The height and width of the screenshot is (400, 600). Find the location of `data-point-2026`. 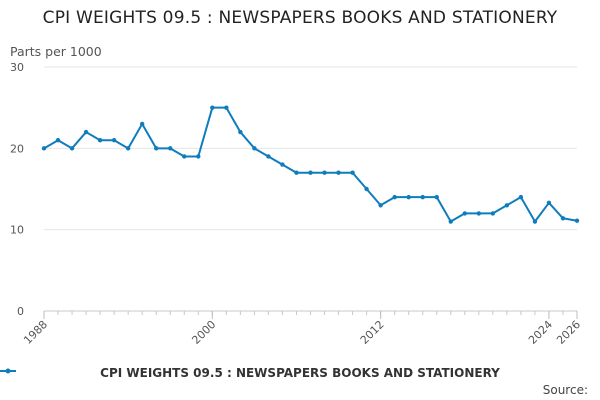

data-point-2026 is located at coordinates (577, 220).